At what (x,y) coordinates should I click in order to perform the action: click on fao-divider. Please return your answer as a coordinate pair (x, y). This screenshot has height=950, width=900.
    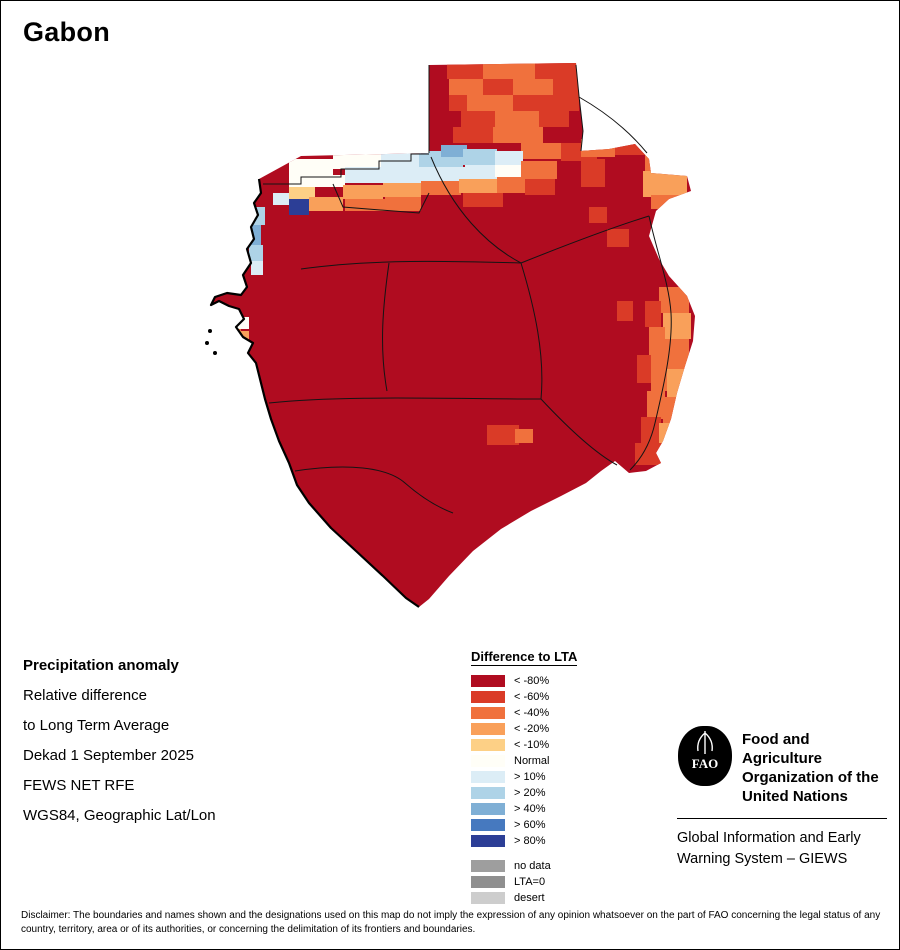
    Looking at the image, I should click on (782, 818).